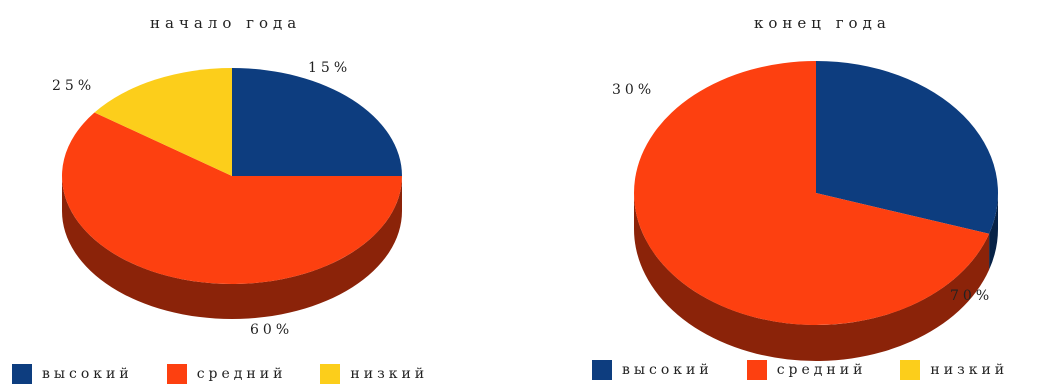 This screenshot has width=1043, height=389. Describe the element at coordinates (634, 90) in the screenshot. I see `data-label-high: 30%` at that location.